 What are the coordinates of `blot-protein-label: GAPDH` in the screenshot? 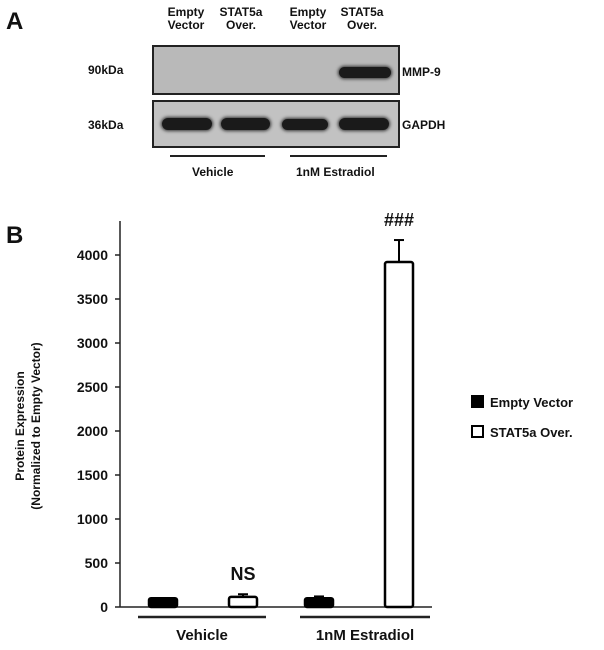 It's located at (424, 125).